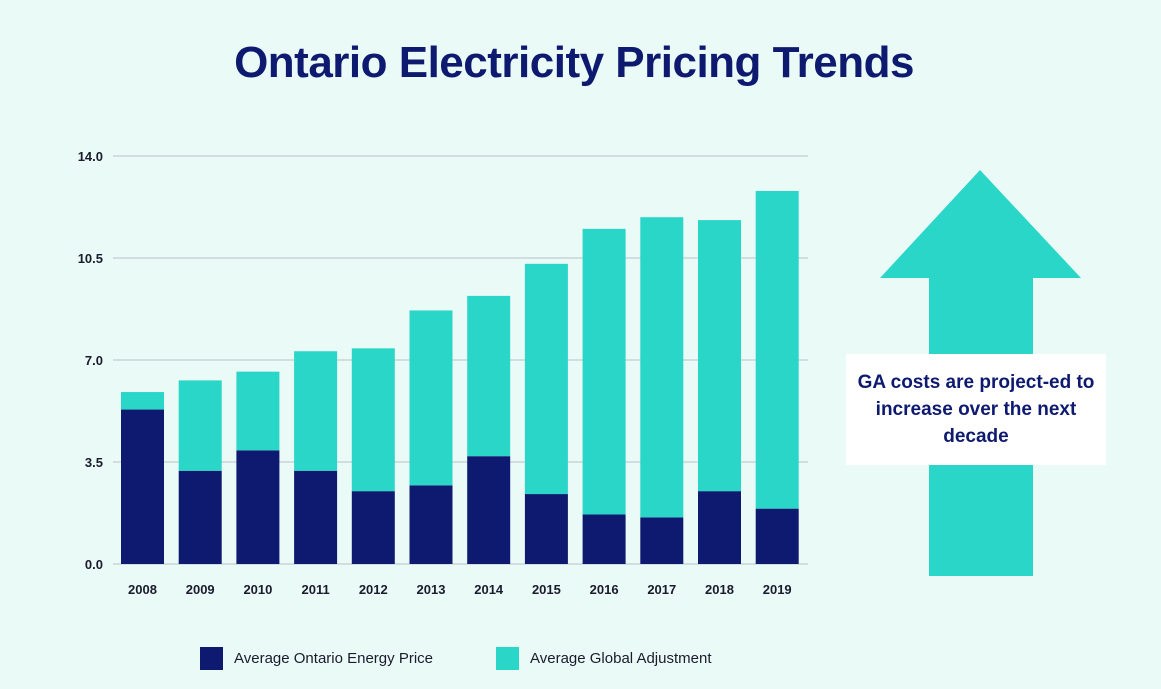 The height and width of the screenshot is (689, 1161). Describe the element at coordinates (142, 589) in the screenshot. I see `x-tick-label: 2008` at that location.